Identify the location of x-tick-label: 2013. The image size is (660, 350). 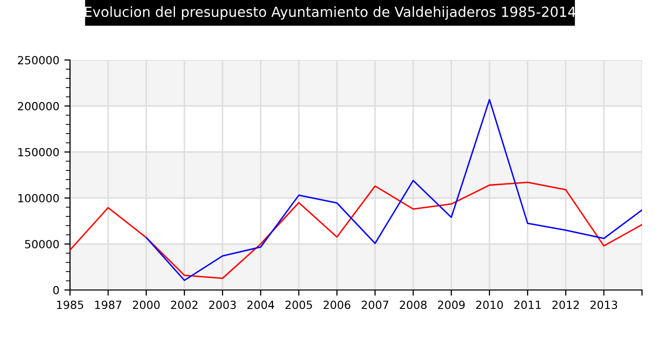
(604, 305).